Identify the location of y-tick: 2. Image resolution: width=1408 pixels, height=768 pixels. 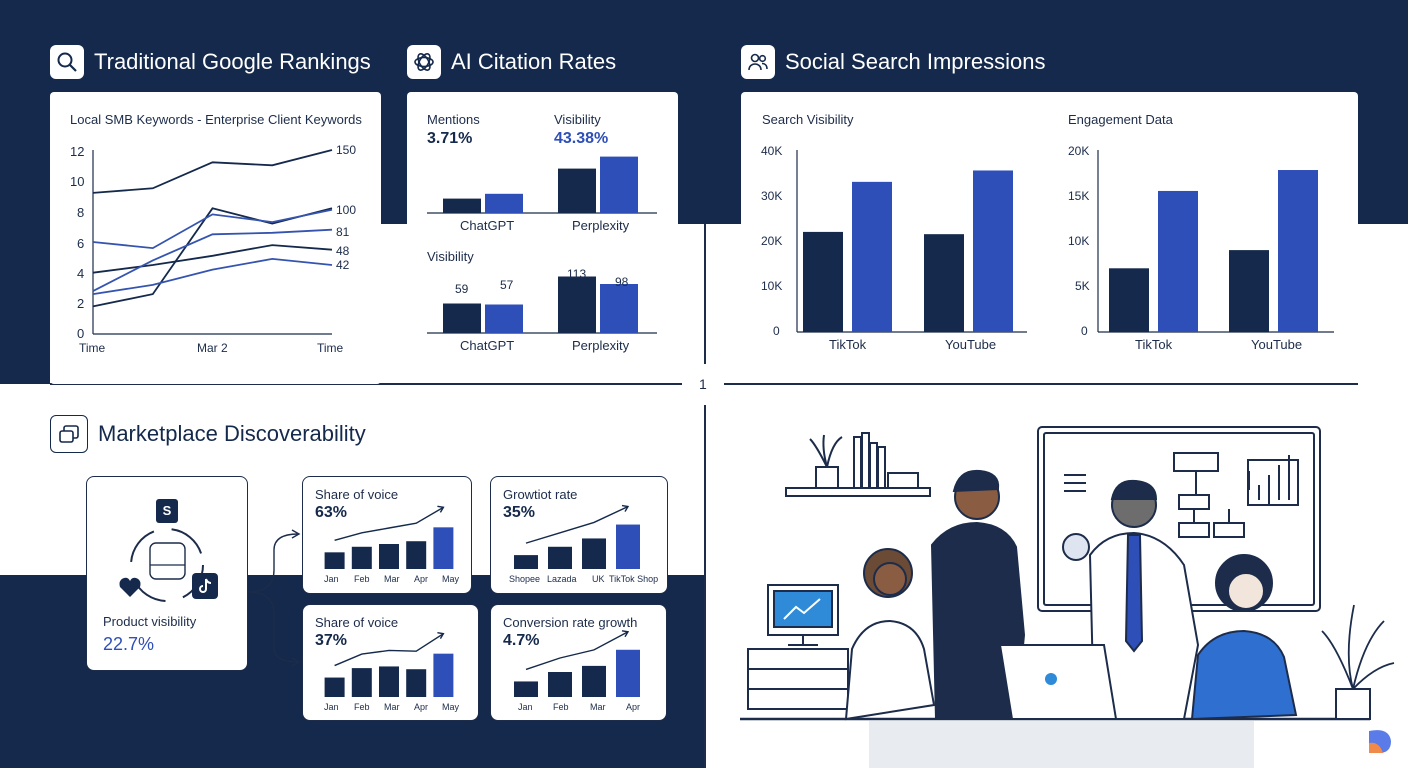
(81, 303).